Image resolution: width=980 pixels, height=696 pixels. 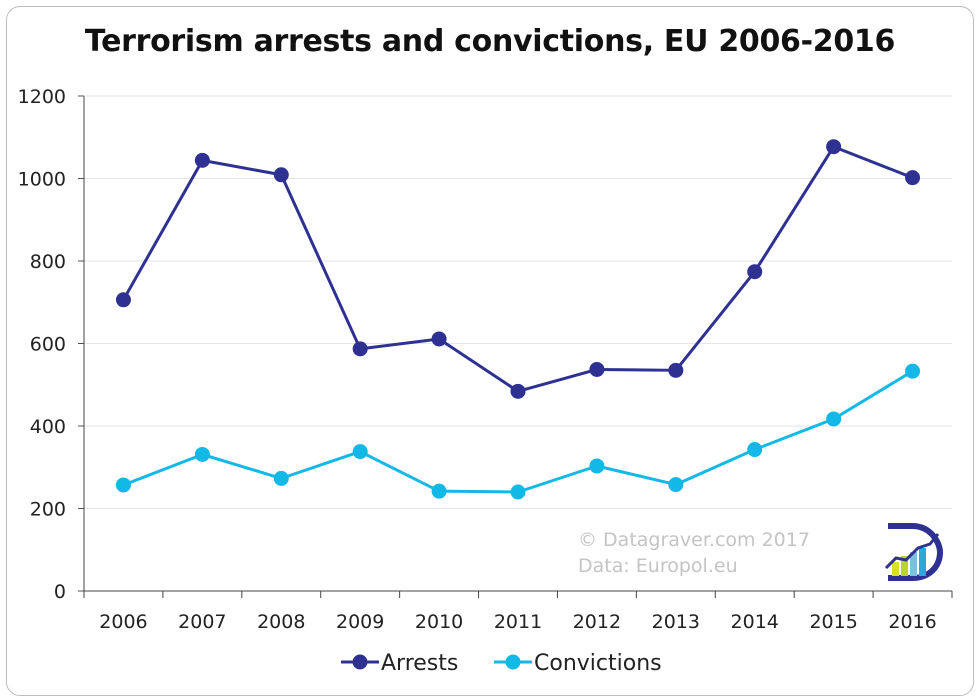 I want to click on credits: © Datagraver.com 2017 Data: Europol.eu, so click(x=694, y=553).